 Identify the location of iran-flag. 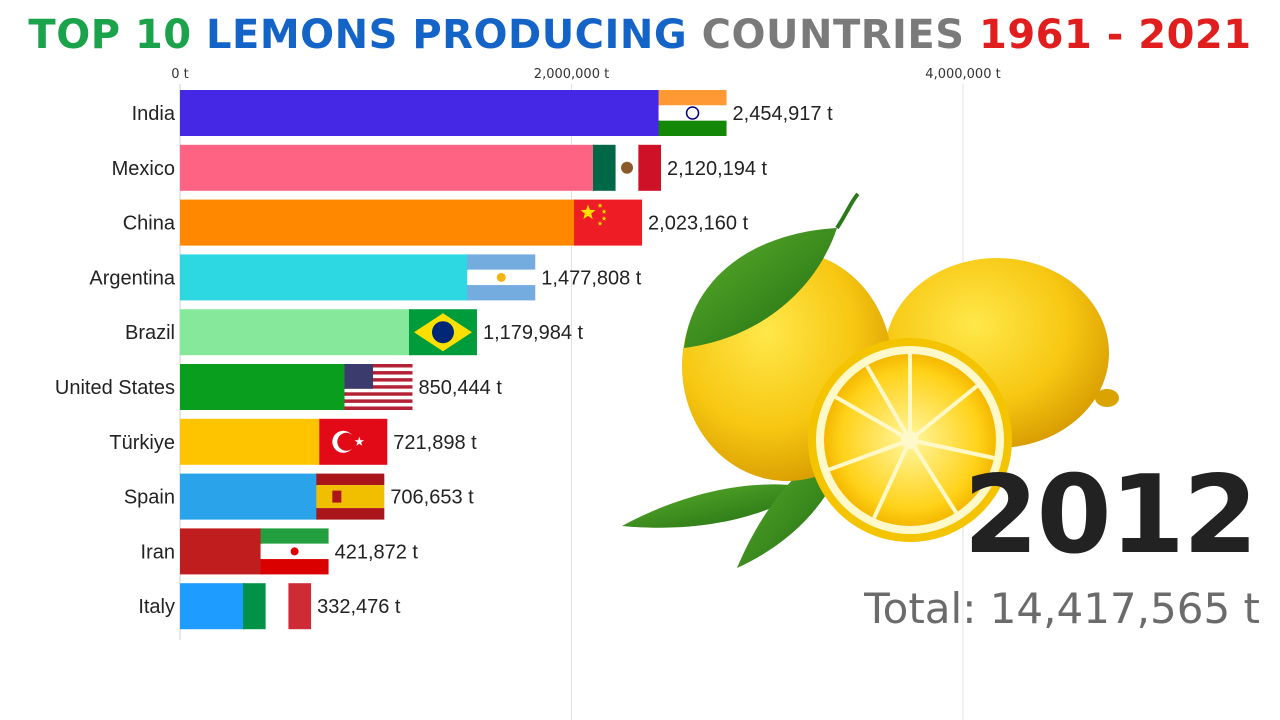
(294, 551).